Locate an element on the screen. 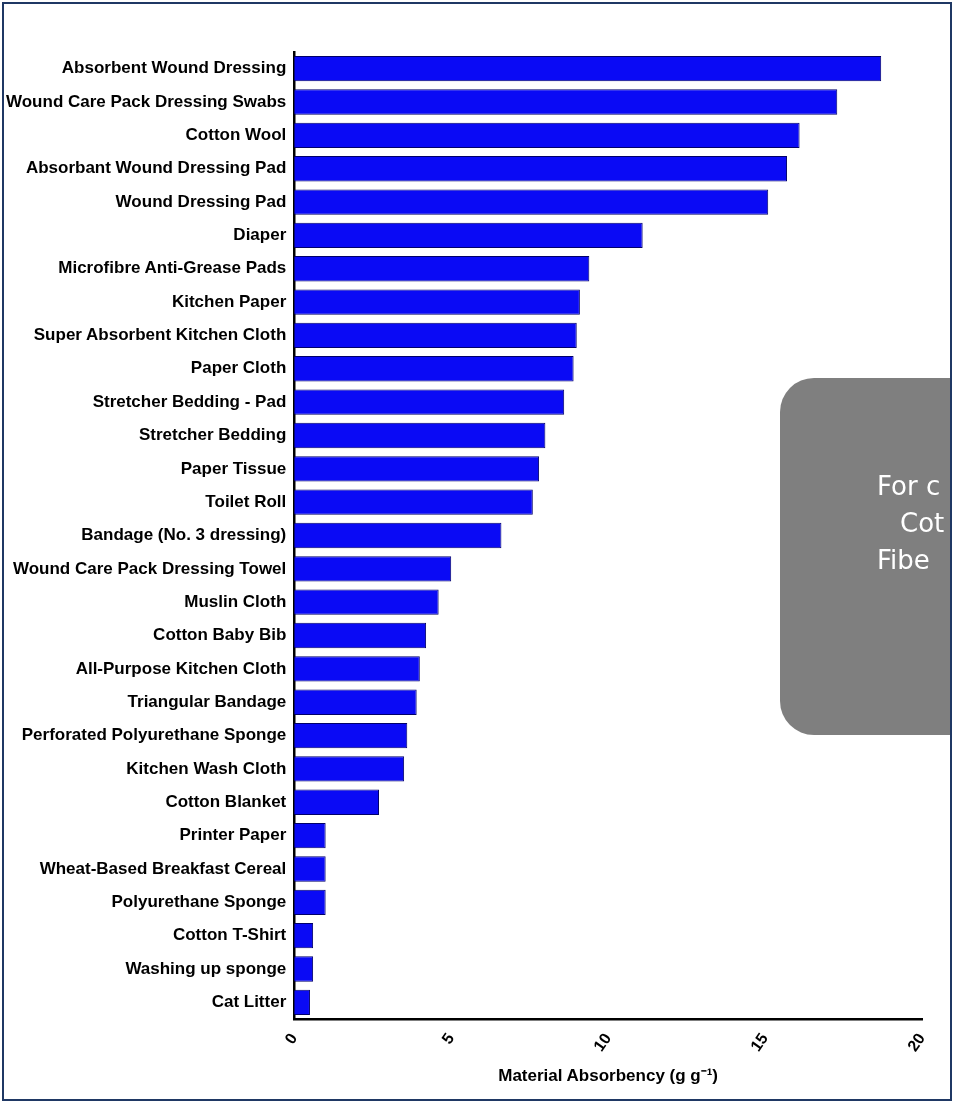 This screenshot has height=1101, width=954. y-tick-label: Muslin Cloth is located at coordinates (235, 601).